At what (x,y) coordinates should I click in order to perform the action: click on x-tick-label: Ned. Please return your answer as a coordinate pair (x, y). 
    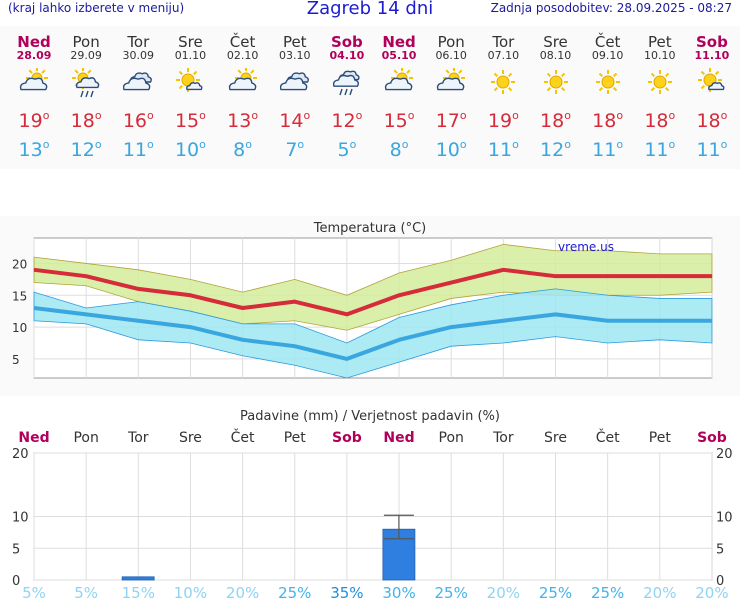
    Looking at the image, I should click on (398, 438).